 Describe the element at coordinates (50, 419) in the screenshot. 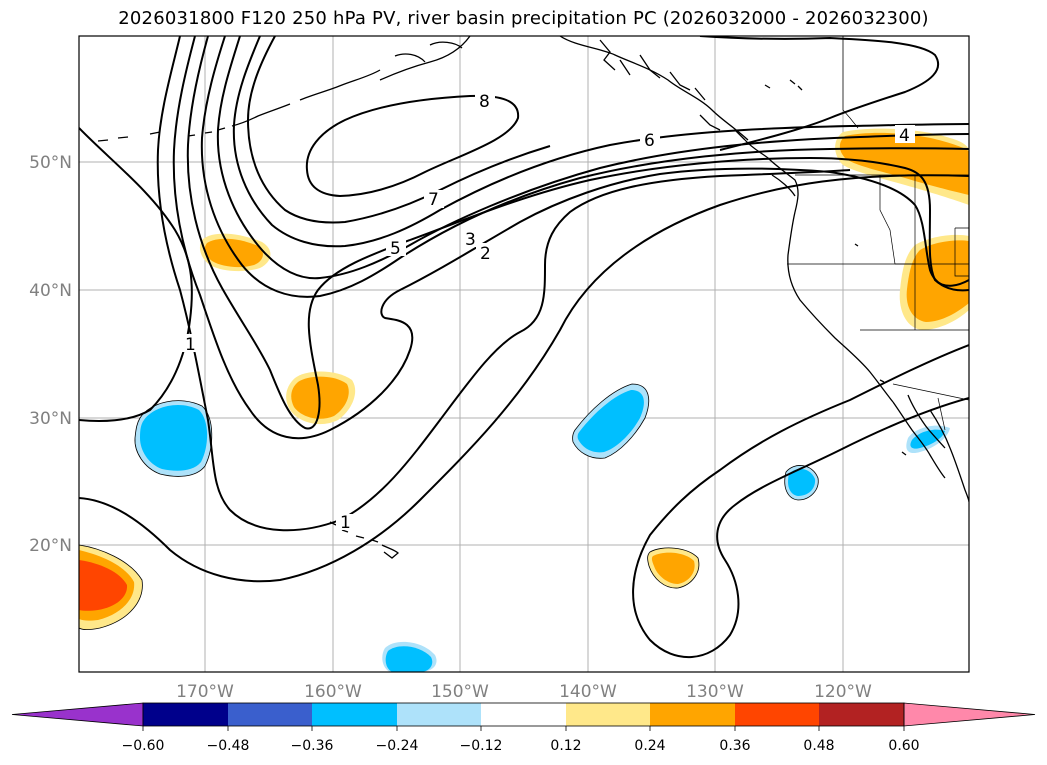

I see `lat-label-30n: 30°N` at that location.